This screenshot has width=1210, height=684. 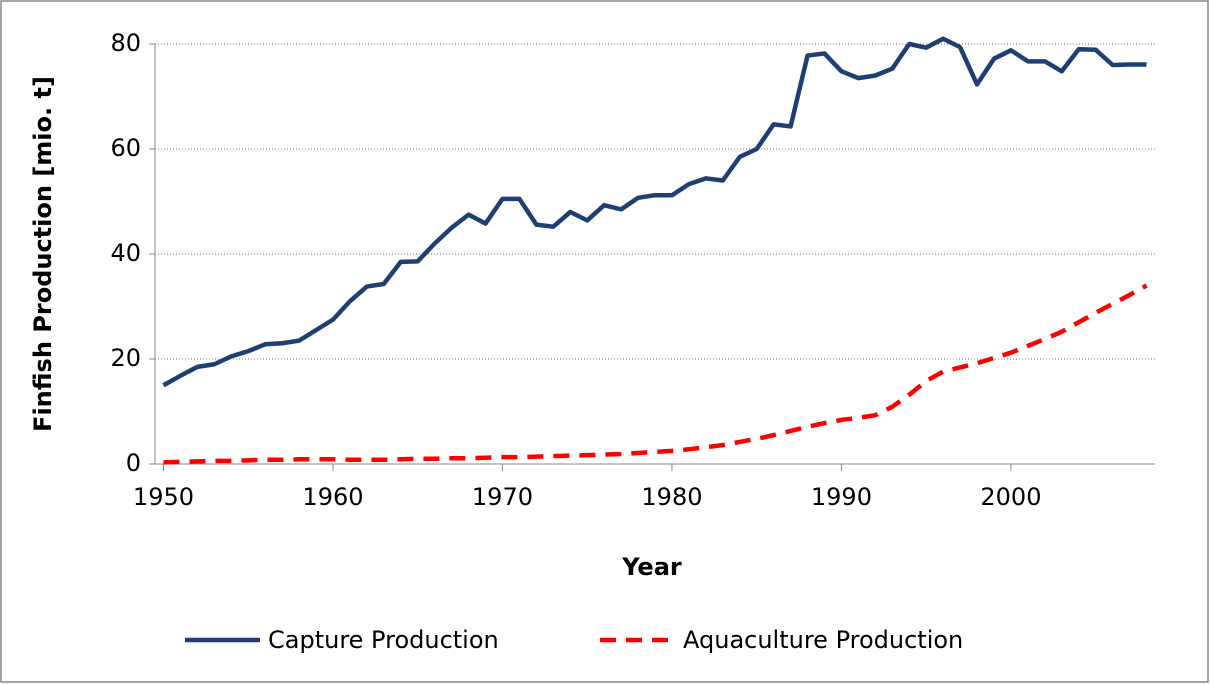 What do you see at coordinates (671, 497) in the screenshot?
I see `x-tick-label: 1980` at bounding box center [671, 497].